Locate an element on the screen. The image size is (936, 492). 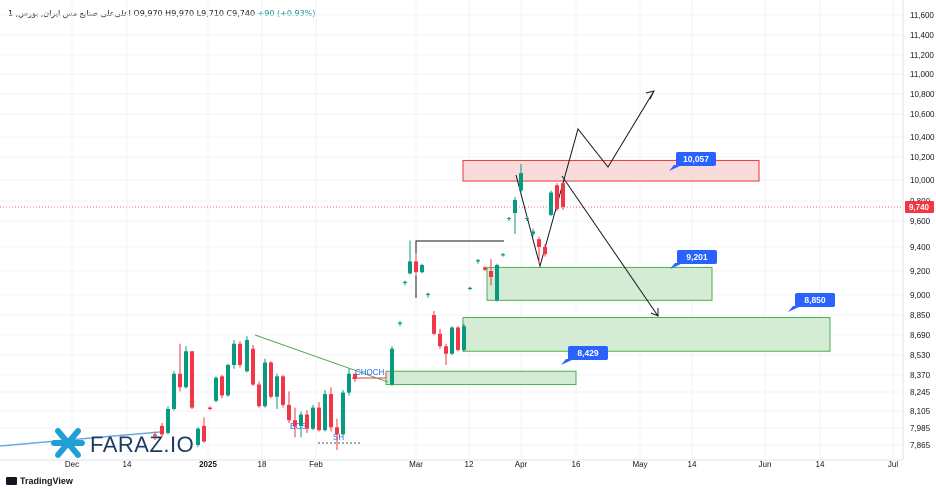
choch-label: CHOCH is located at coordinates (370, 372).